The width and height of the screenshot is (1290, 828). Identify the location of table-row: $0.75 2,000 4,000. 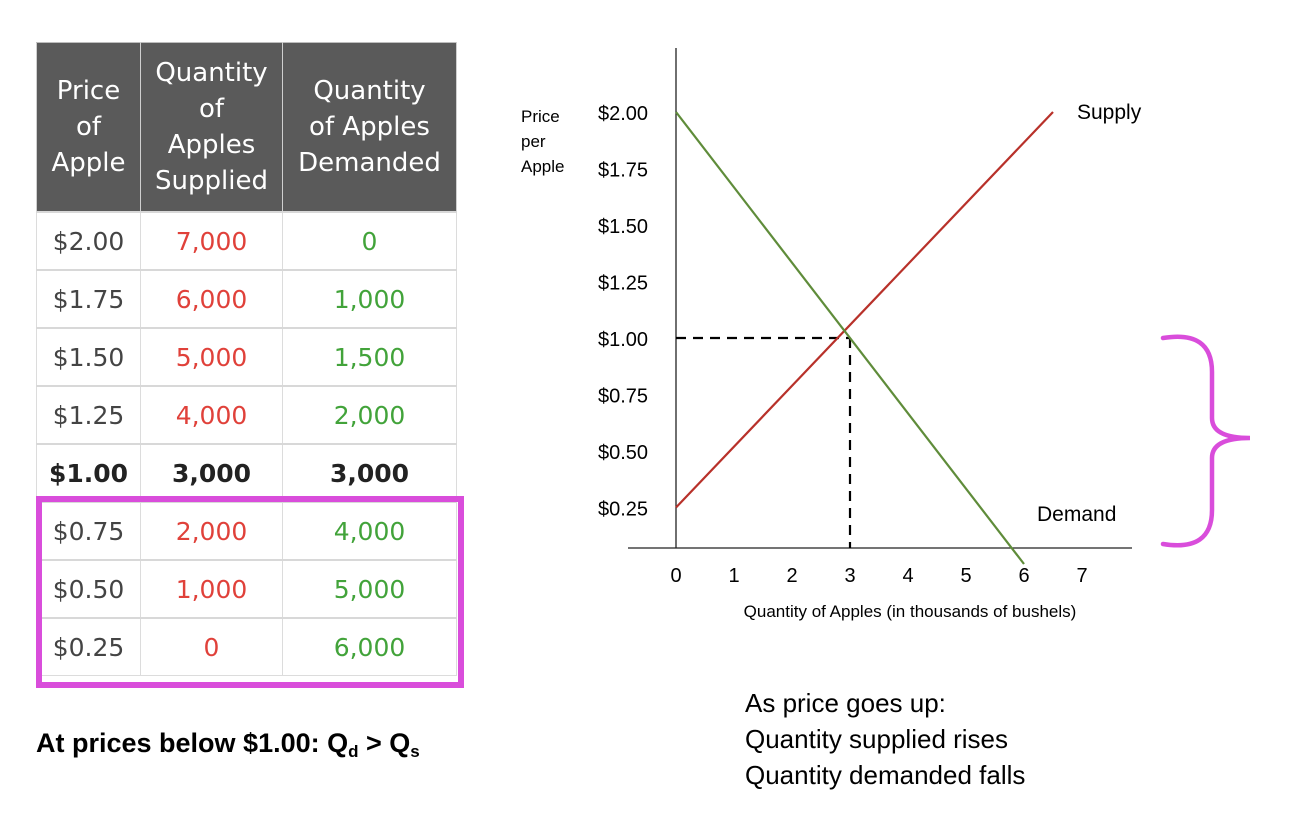
(246, 531).